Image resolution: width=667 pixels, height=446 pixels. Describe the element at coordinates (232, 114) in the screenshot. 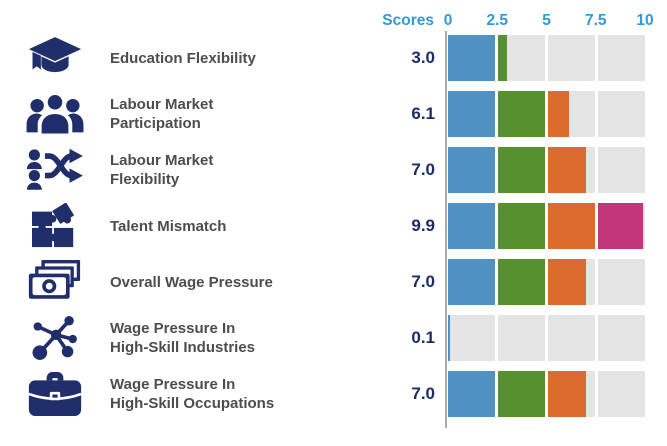

I see `row-label: Labour Market Participation` at that location.